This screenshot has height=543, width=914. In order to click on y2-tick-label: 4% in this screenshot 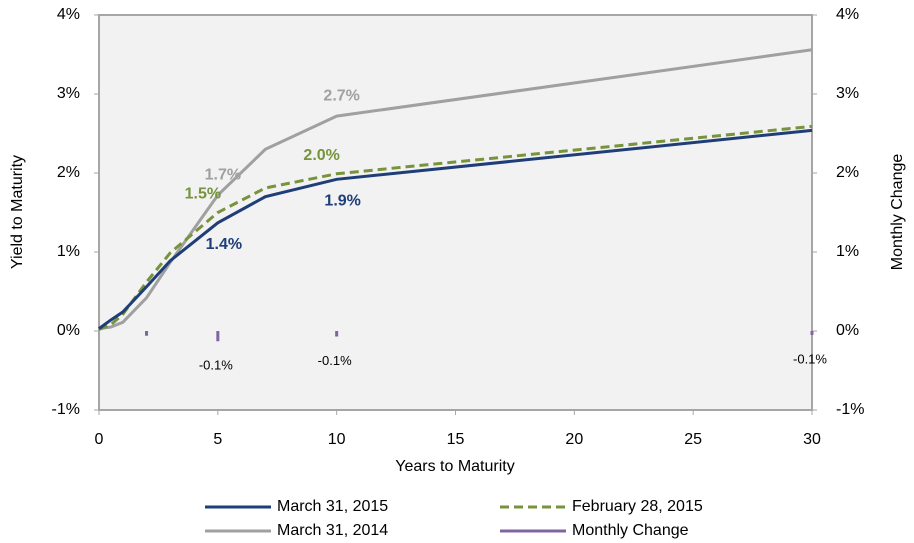, I will do `click(847, 14)`.